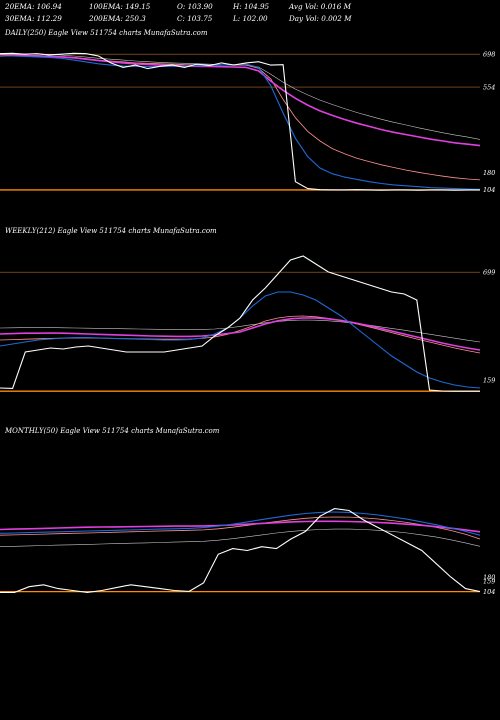  Describe the element at coordinates (117, 18) in the screenshot. I see `stat-200ema: 200EMA: 250.3` at that location.